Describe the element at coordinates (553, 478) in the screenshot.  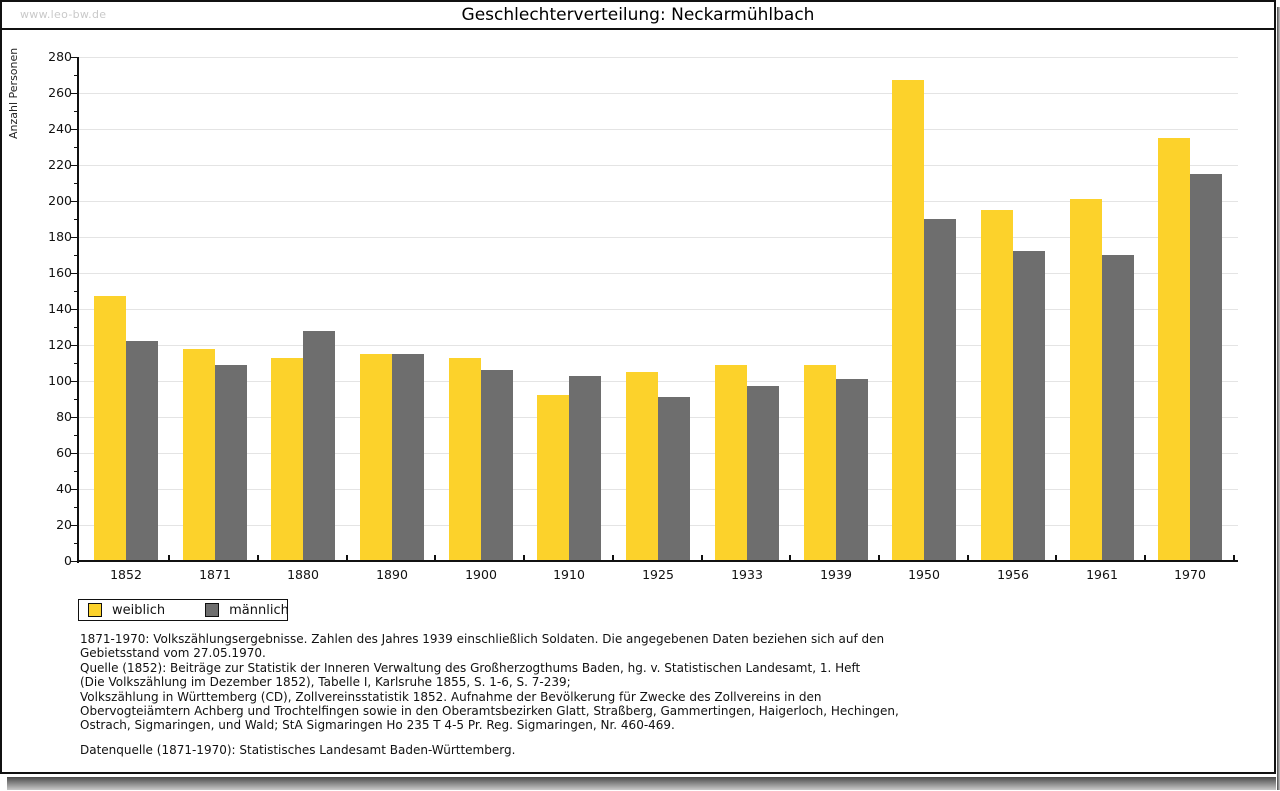
I see `bar-weiblich-1910` at that location.